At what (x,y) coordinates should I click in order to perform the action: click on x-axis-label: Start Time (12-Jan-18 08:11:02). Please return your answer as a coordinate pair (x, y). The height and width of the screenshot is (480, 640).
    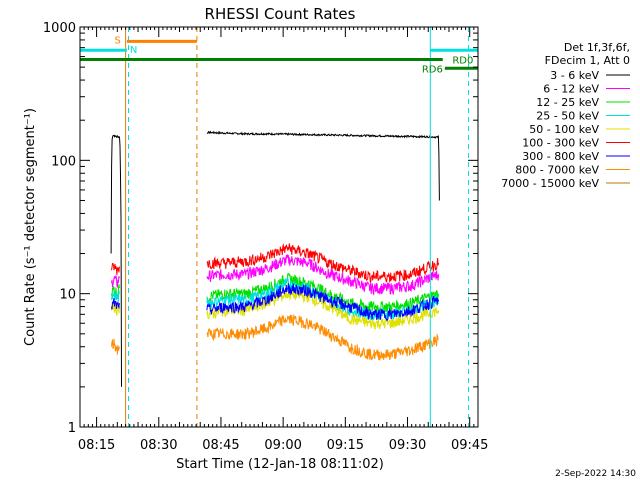
    Looking at the image, I should click on (280, 464).